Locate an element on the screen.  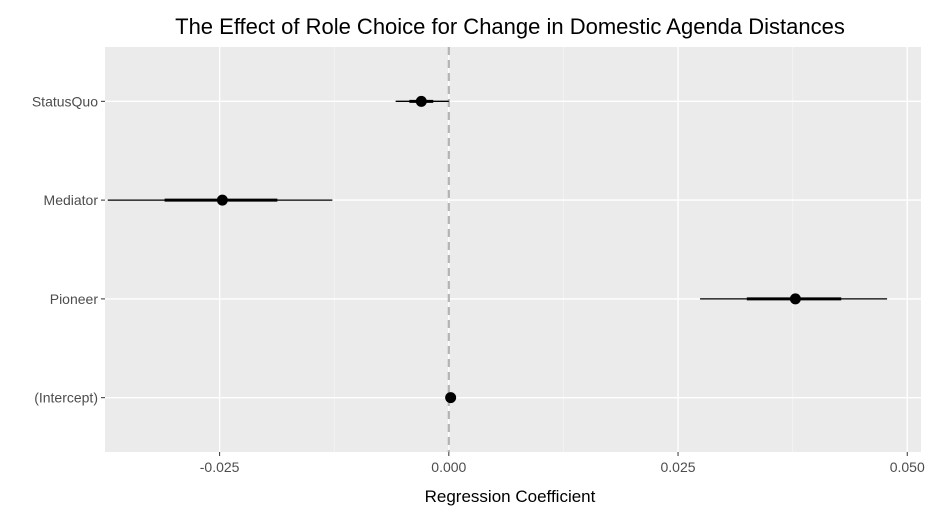
y-tick-label: StatusQuo is located at coordinates (65, 101).